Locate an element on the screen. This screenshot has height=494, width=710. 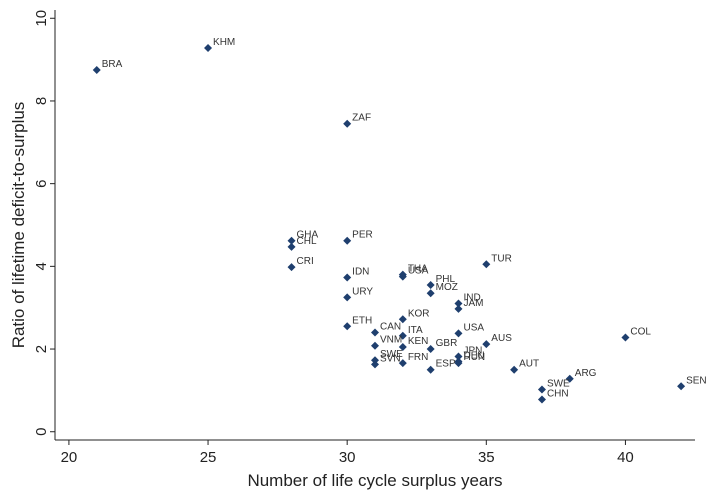
data-point-label: GBR is located at coordinates (447, 343).